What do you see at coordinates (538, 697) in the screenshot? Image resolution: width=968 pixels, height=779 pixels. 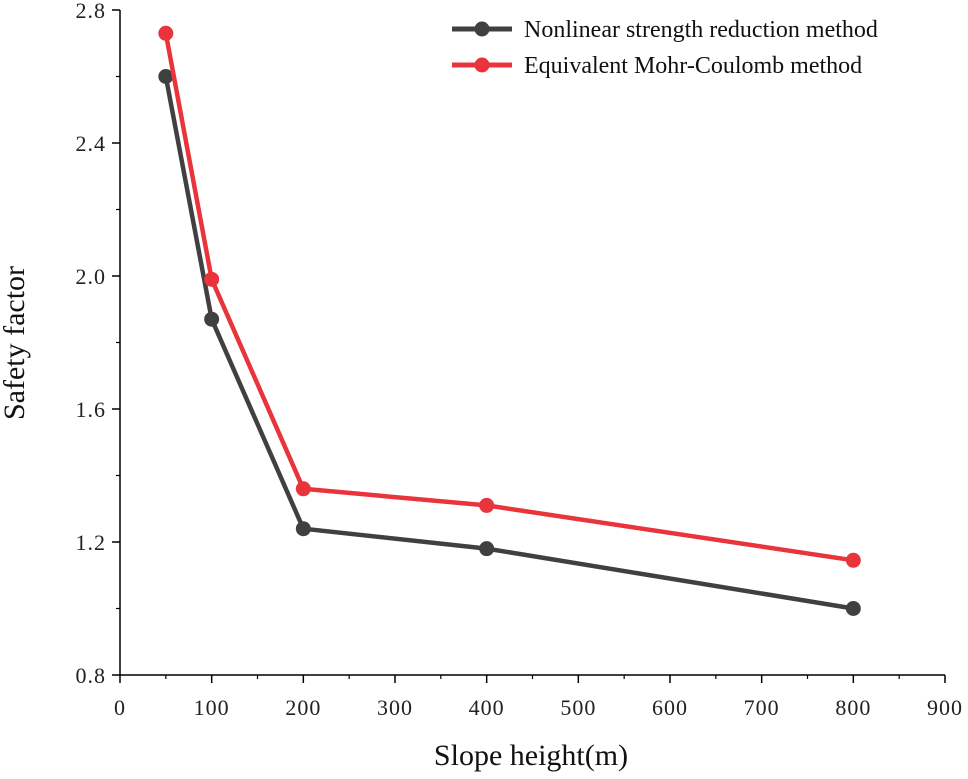 I see `x-axis-ticks: 0 100 200 300 400 500 600 700 800 900` at bounding box center [538, 697].